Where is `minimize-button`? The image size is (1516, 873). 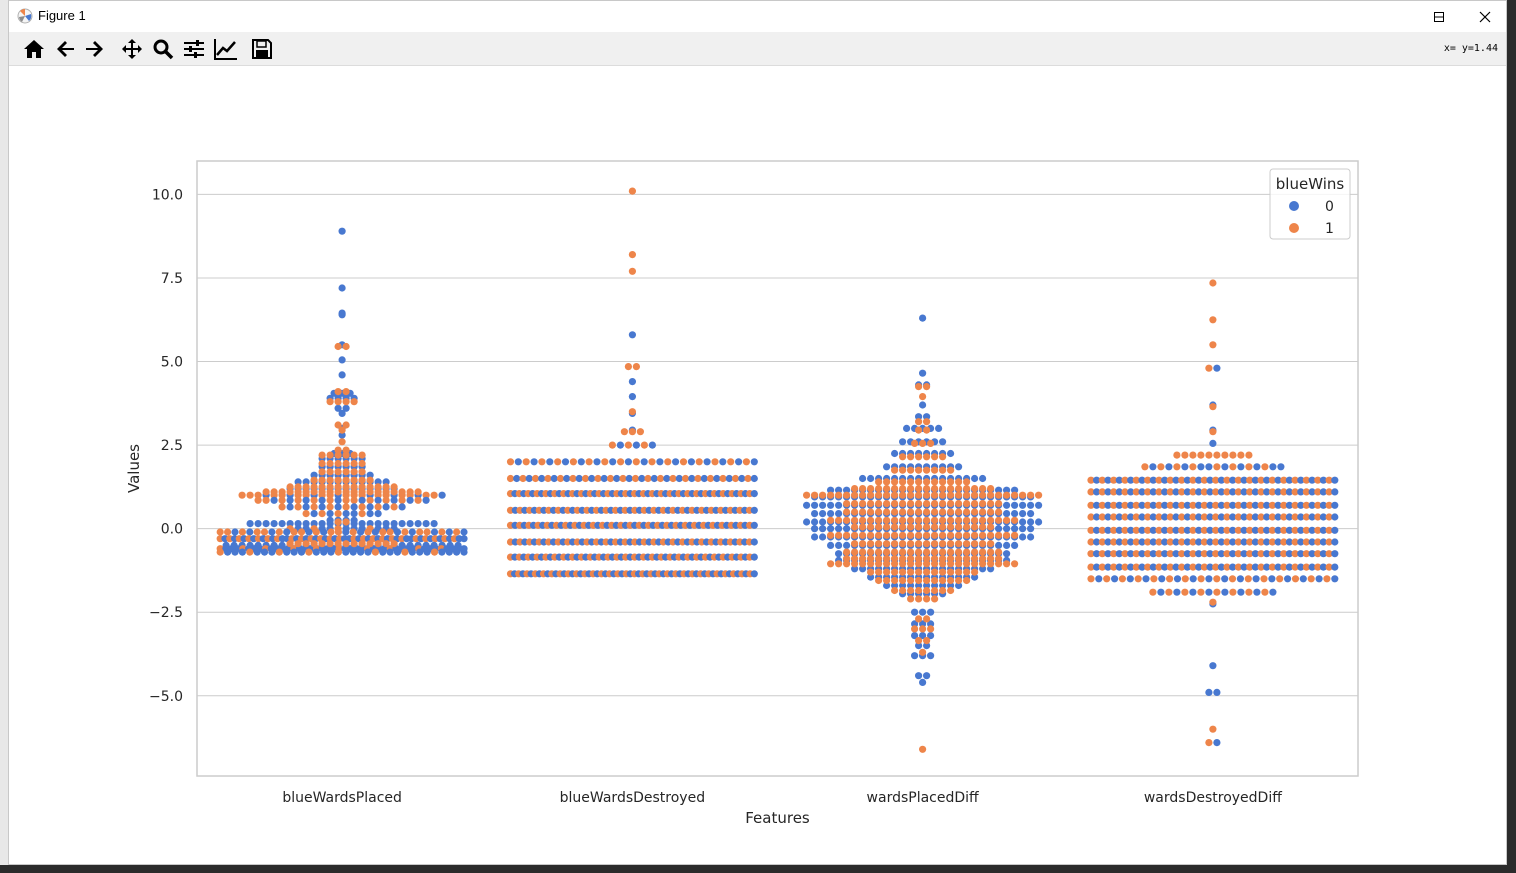
minimize-button is located at coordinates (1439, 16).